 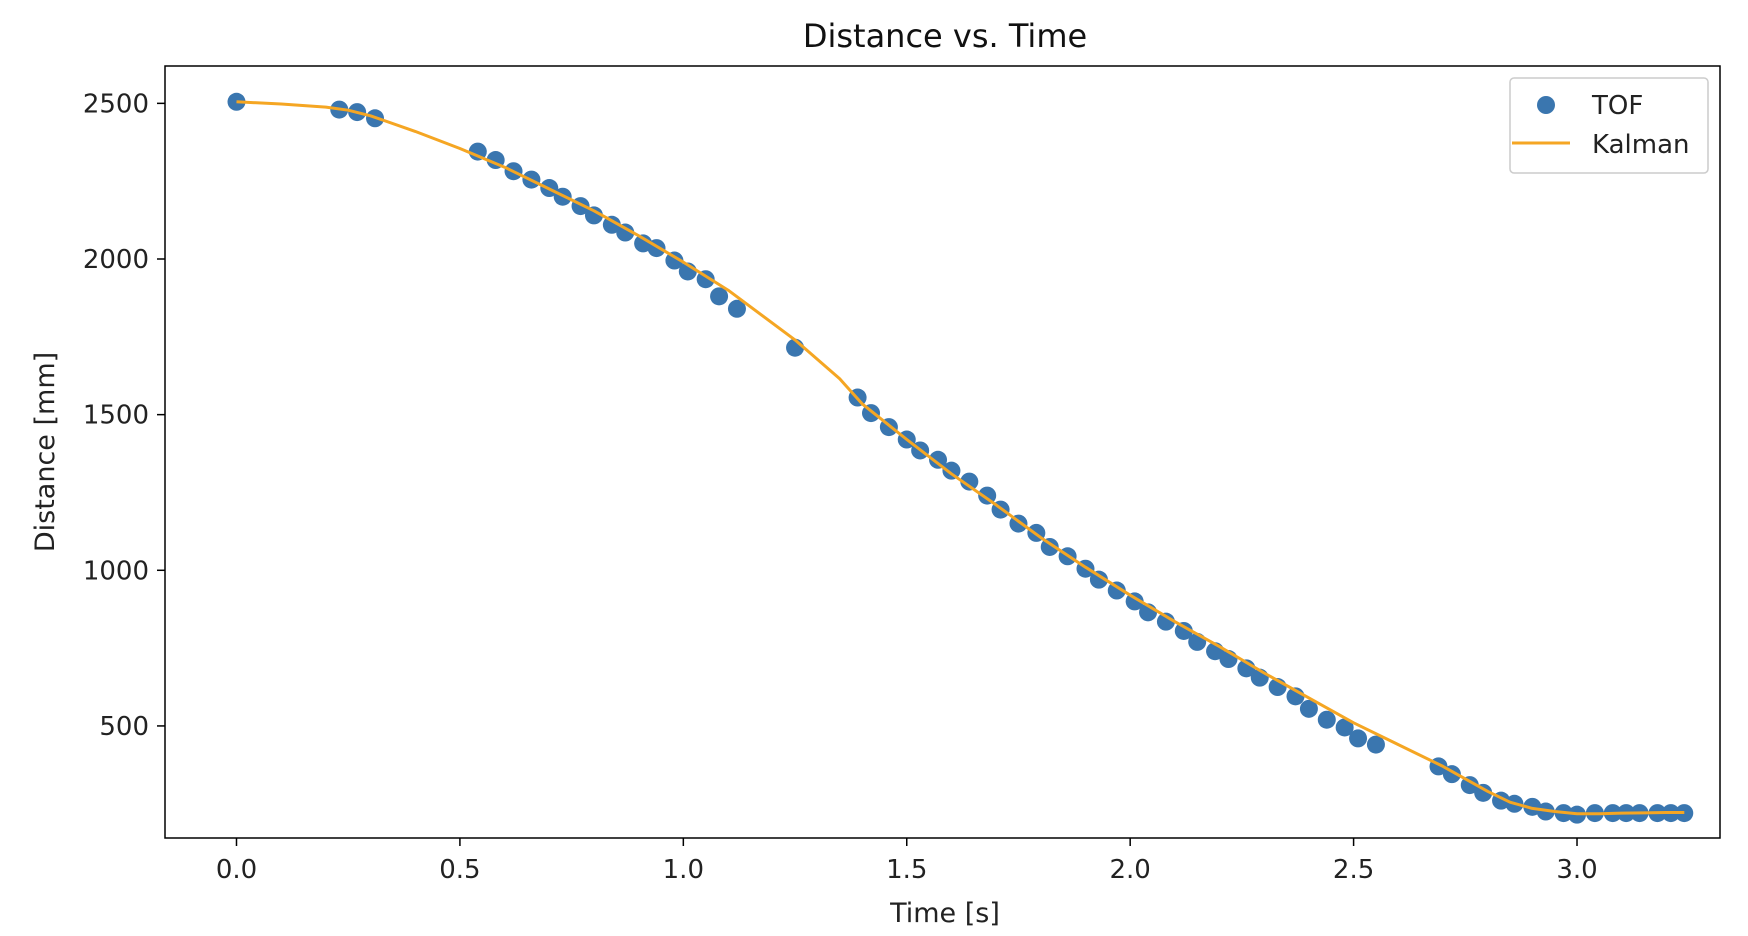 What do you see at coordinates (116, 571) in the screenshot?
I see `y-tick-label: 1000` at bounding box center [116, 571].